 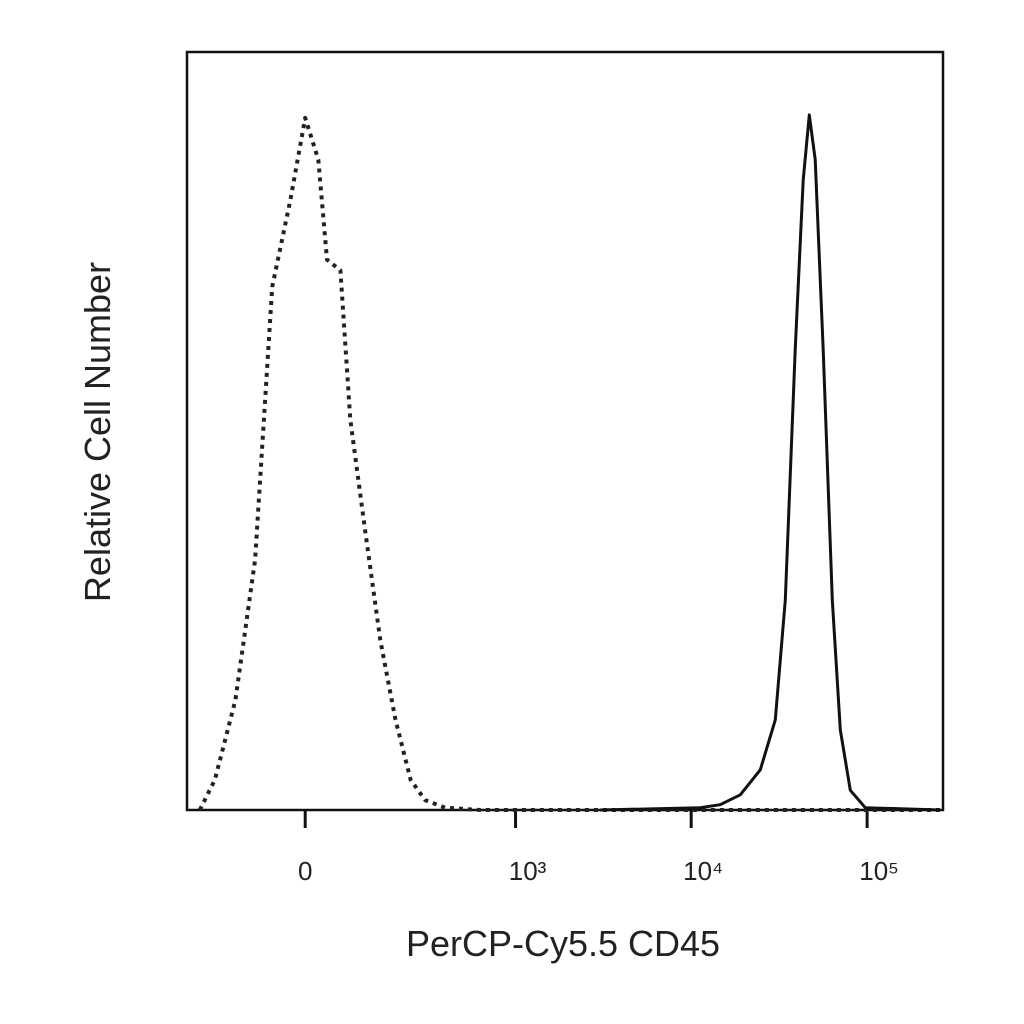 I want to click on y-axis-label: Relative Cell Number, so click(x=97, y=432).